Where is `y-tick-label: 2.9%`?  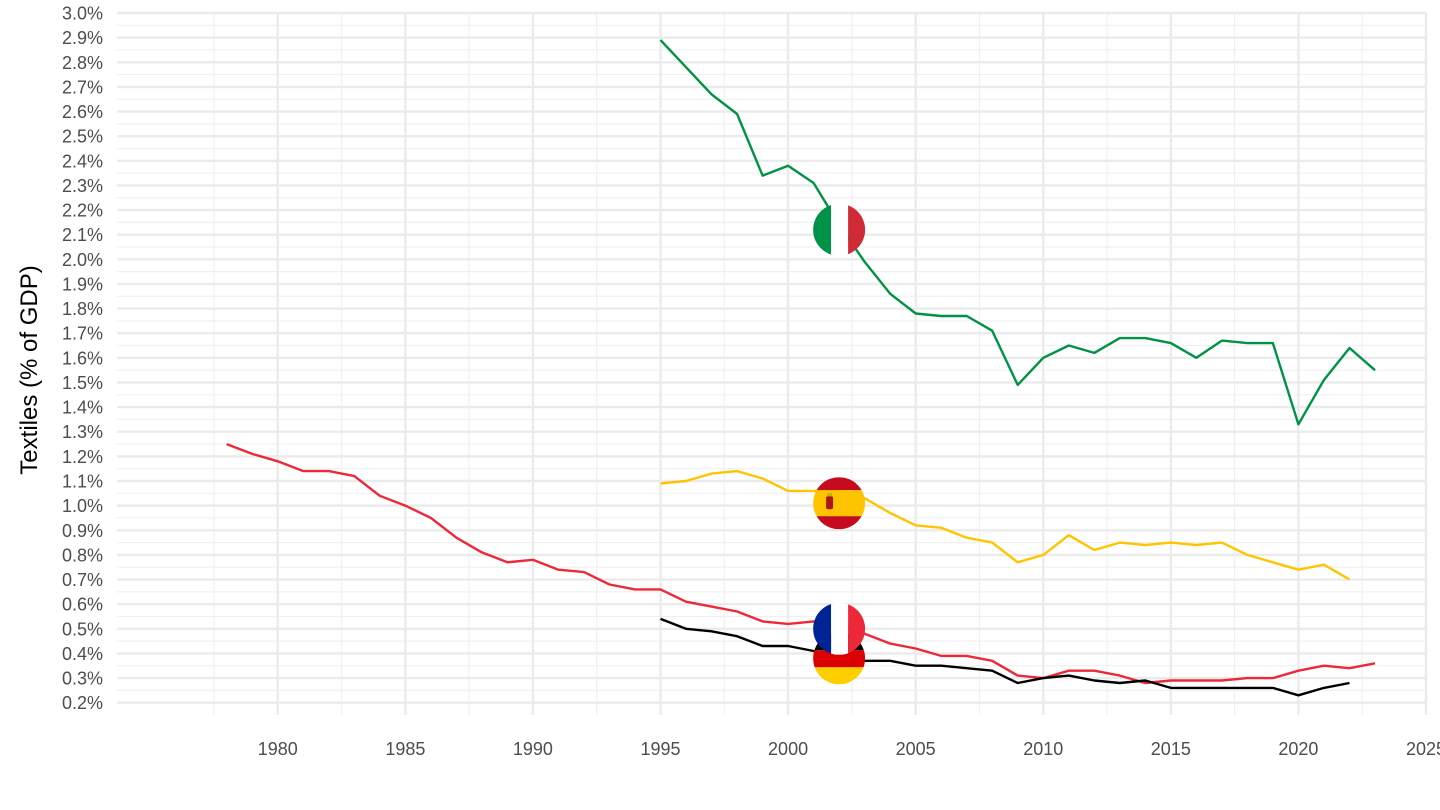
y-tick-label: 2.9% is located at coordinates (82, 38).